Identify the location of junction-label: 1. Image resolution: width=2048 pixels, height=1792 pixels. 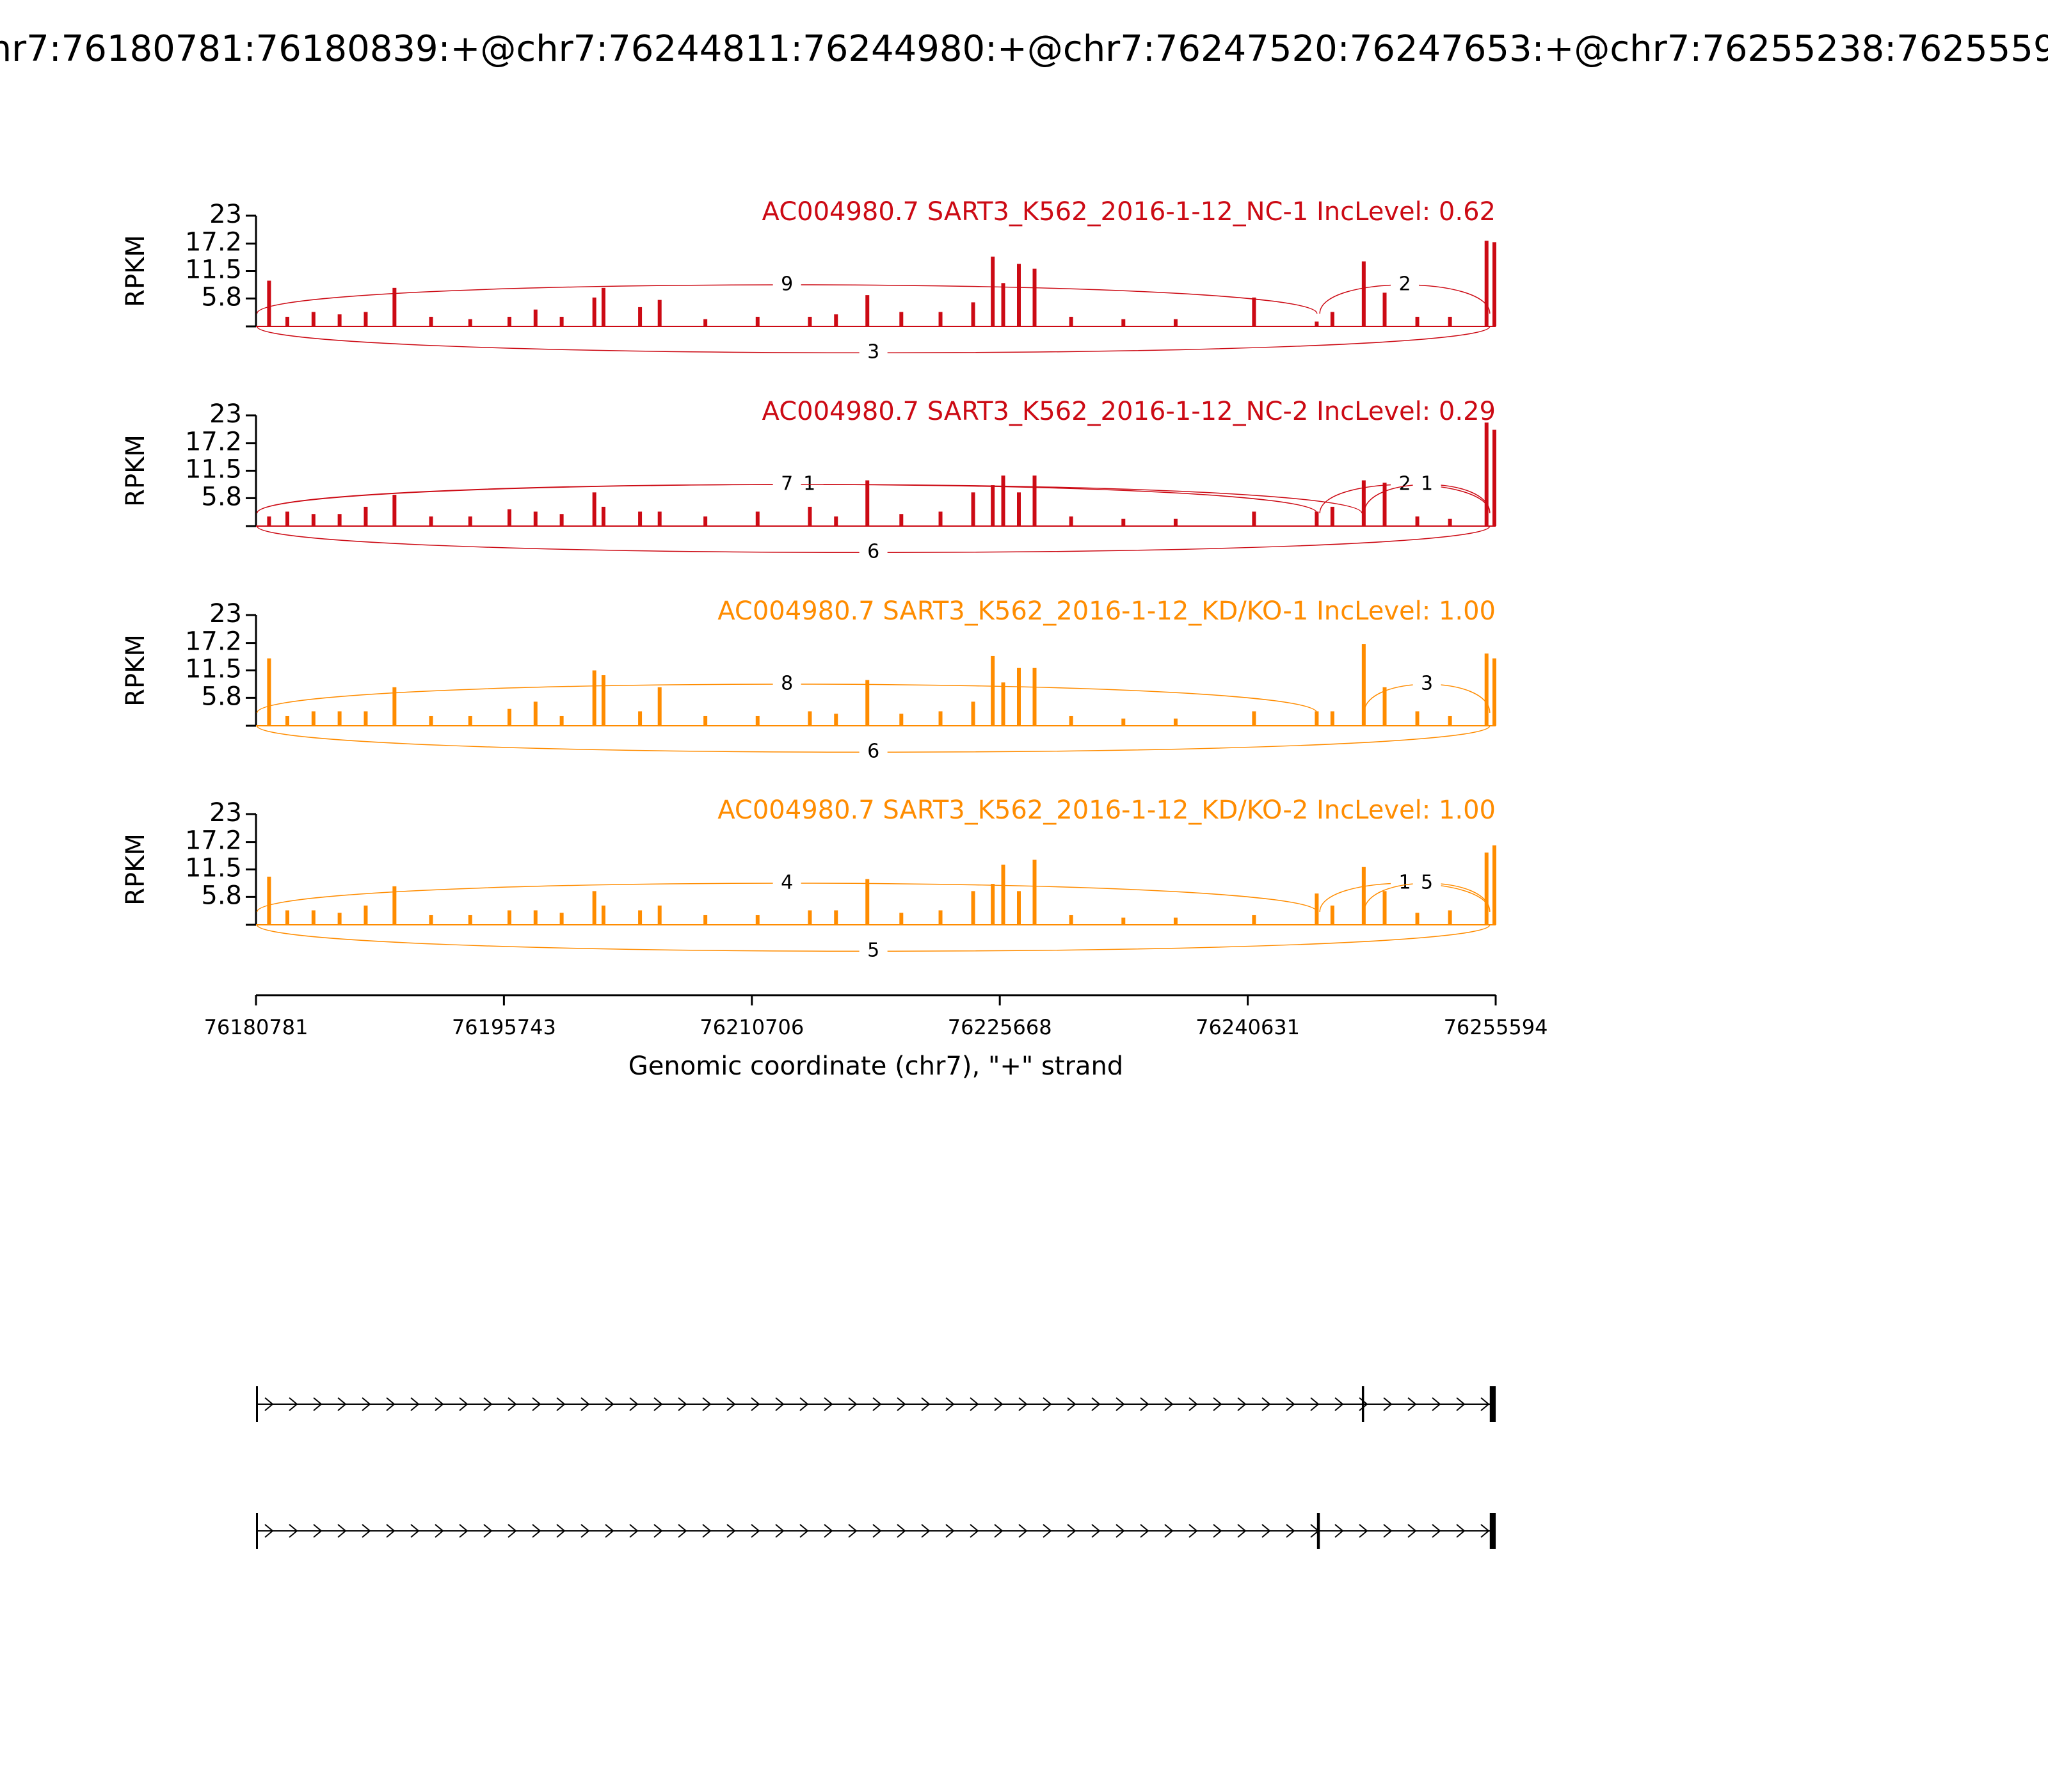
(1427, 484).